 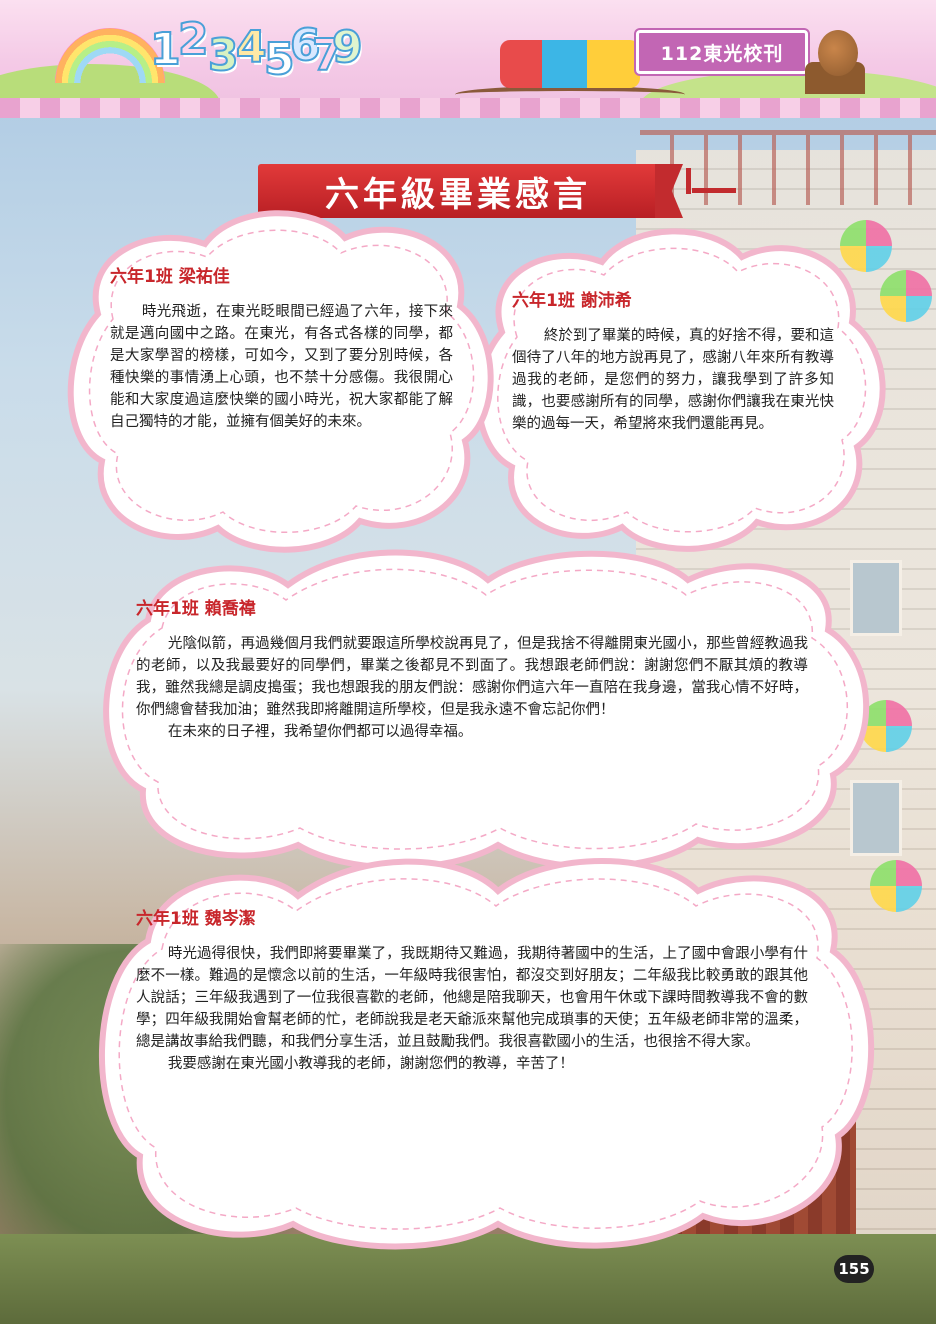 What do you see at coordinates (196, 919) in the screenshot?
I see `essay-heading: 六年1班 魏岑潔` at bounding box center [196, 919].